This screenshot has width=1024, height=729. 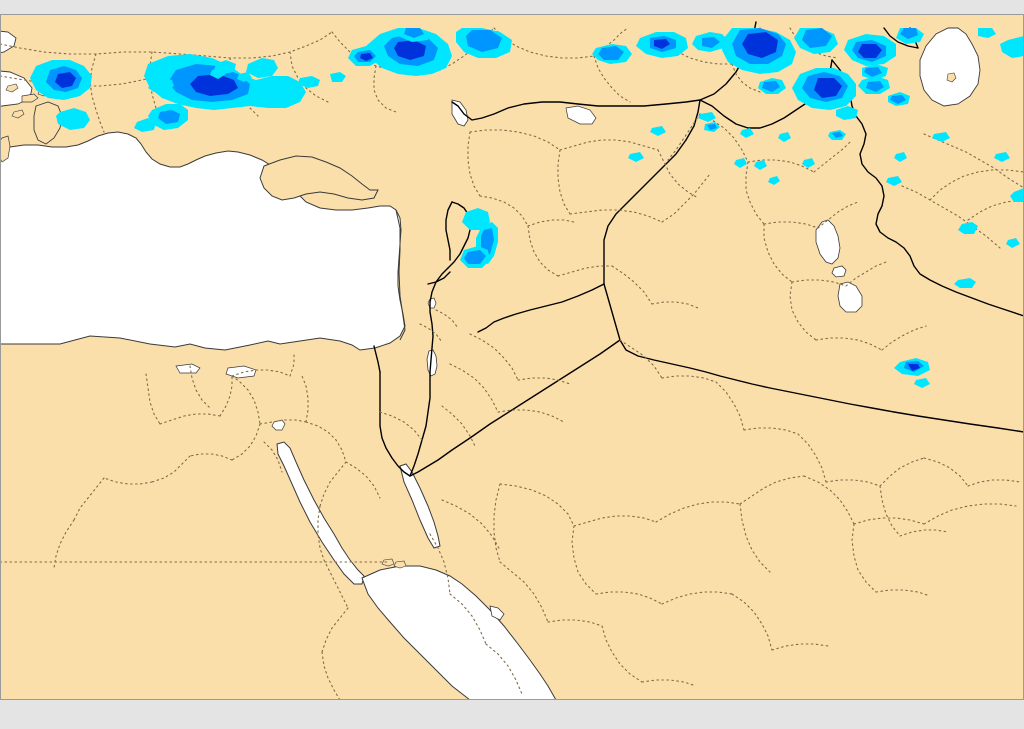 What do you see at coordinates (377, 359) in the screenshot?
I see `border-egypt-mediterranean` at bounding box center [377, 359].